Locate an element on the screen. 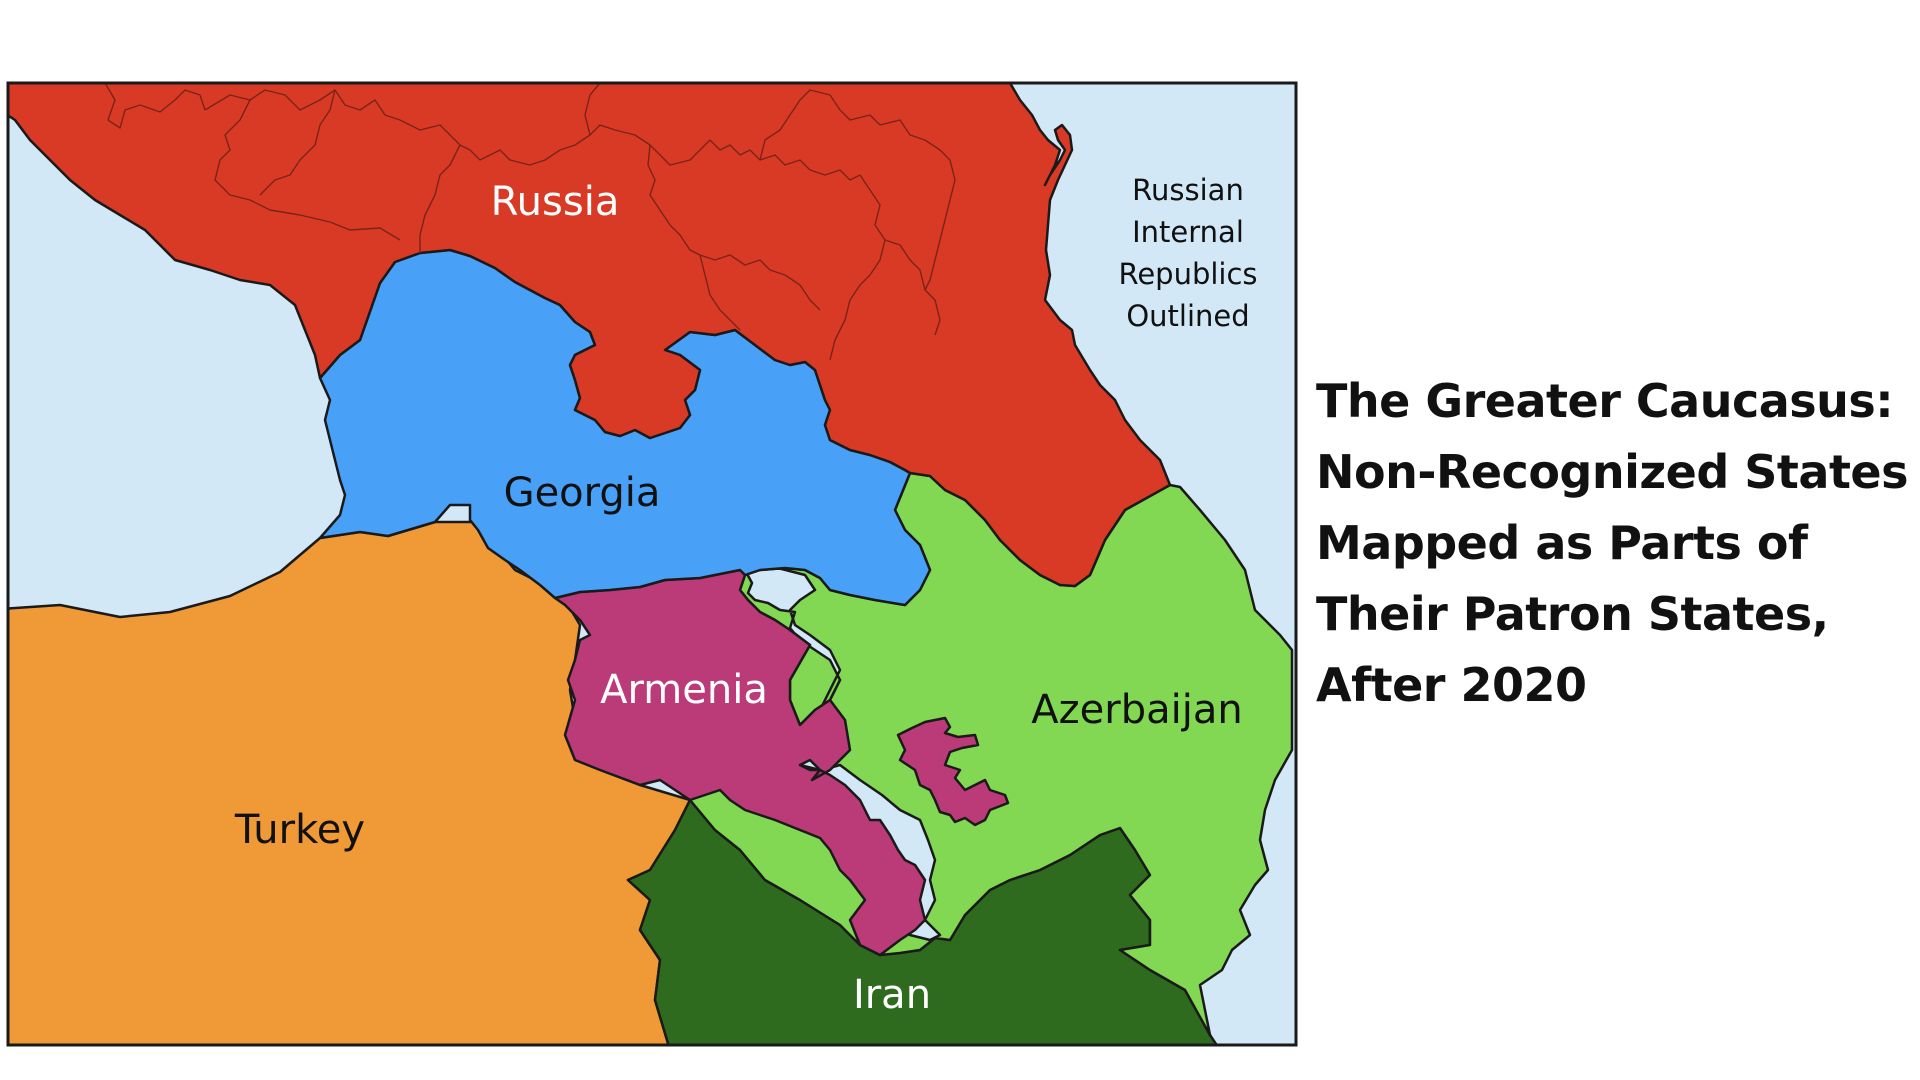 This screenshot has width=1920, height=1080. turkey-label: Turkey is located at coordinates (299, 830).